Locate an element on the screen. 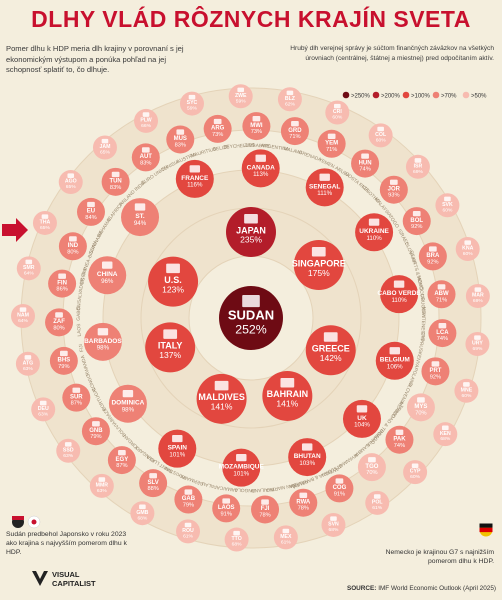  country-label: UK is located at coordinates (362, 418).